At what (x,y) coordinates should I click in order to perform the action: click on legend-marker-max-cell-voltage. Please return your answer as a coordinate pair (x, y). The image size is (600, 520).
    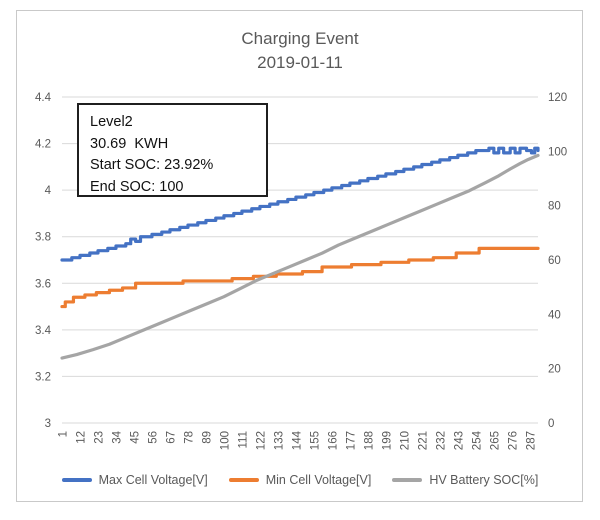
    Looking at the image, I should click on (76, 480).